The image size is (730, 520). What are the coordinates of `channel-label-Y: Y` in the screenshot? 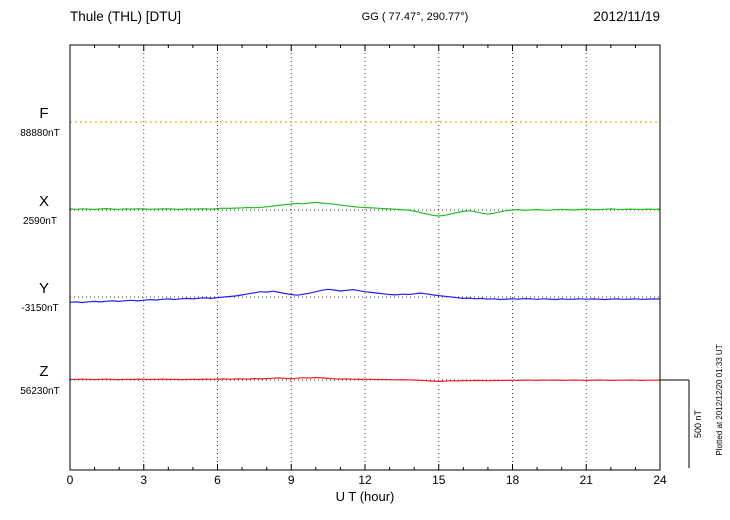 It's located at (44, 288).